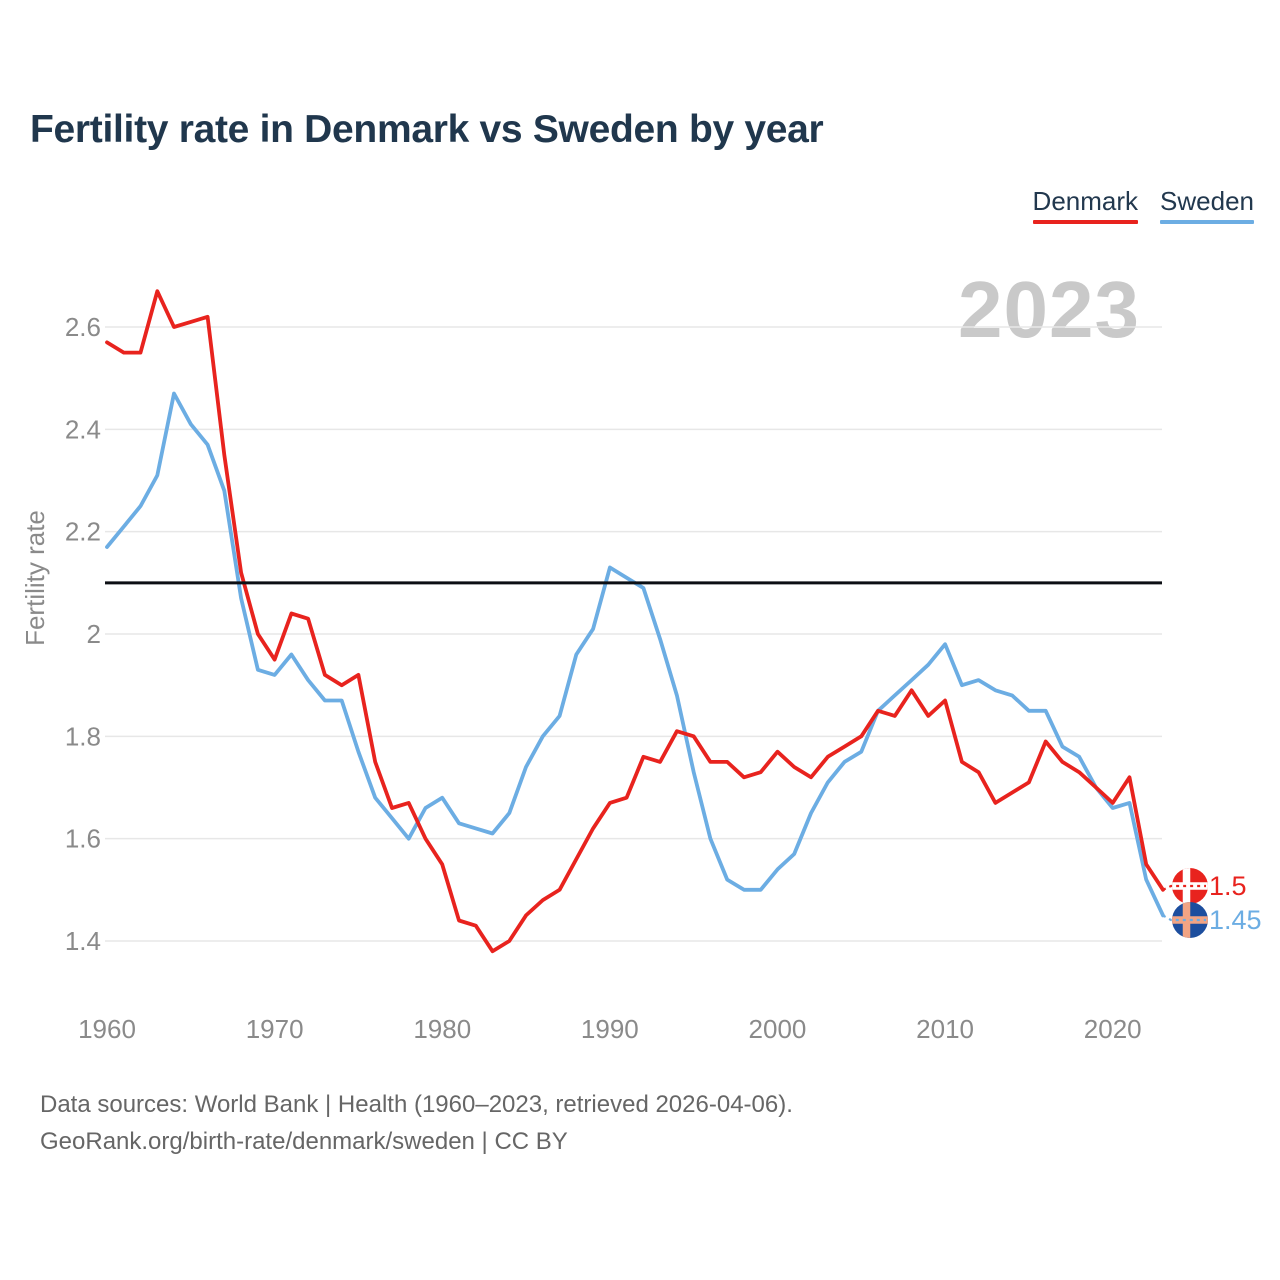 This screenshot has width=1280, height=1280. What do you see at coordinates (94, 634) in the screenshot?
I see `y-tick-label: 2` at bounding box center [94, 634].